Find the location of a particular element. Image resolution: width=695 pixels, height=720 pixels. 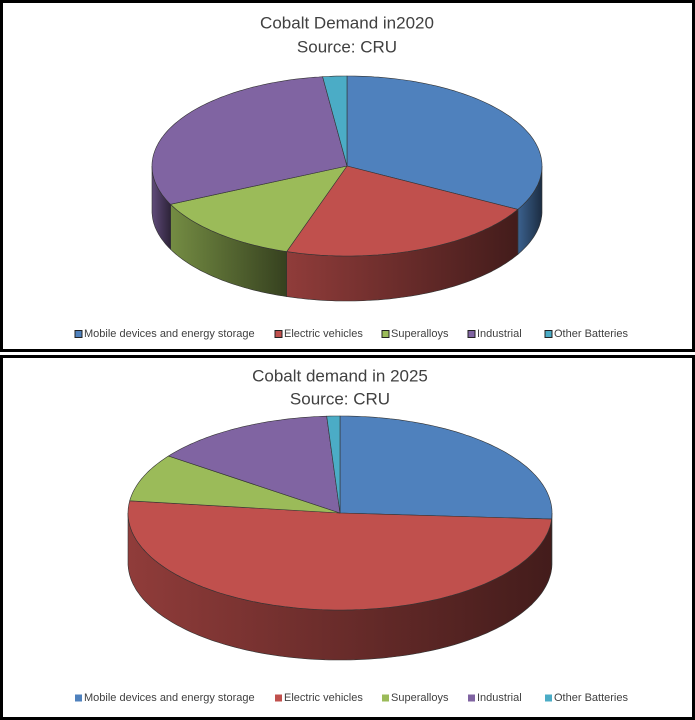

chart-title: Cobalt Demand in2020 is located at coordinates (347, 22).